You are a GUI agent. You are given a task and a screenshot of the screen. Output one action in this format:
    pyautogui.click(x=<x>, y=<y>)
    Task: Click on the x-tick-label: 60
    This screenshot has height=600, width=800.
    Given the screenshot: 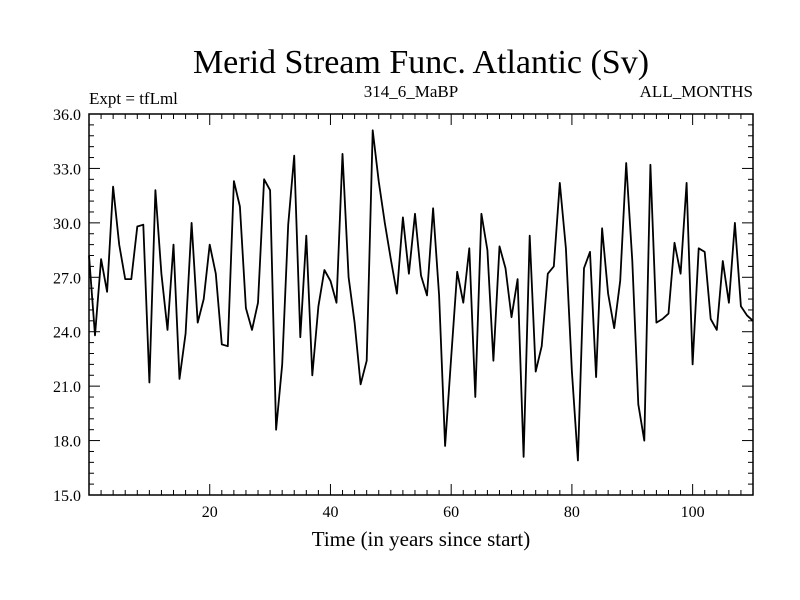 What is the action you would take?
    pyautogui.click(x=451, y=512)
    